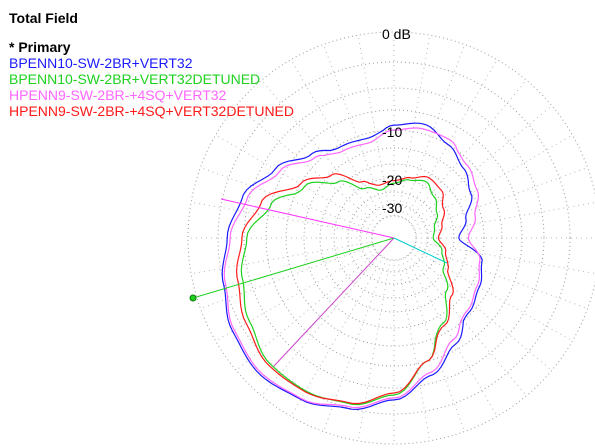 The width and height of the screenshot is (595, 448). I want to click on legend-entry-blue: BPENN10-SW-2BR+VERT32, so click(101, 63).